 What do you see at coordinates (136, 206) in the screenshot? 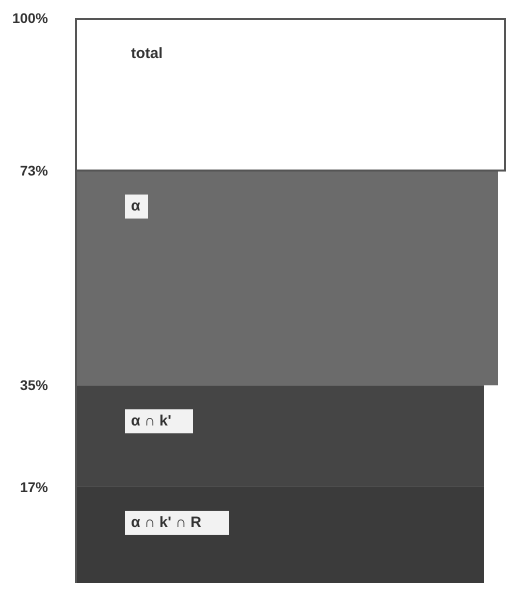
I see `series-label: α` at bounding box center [136, 206].